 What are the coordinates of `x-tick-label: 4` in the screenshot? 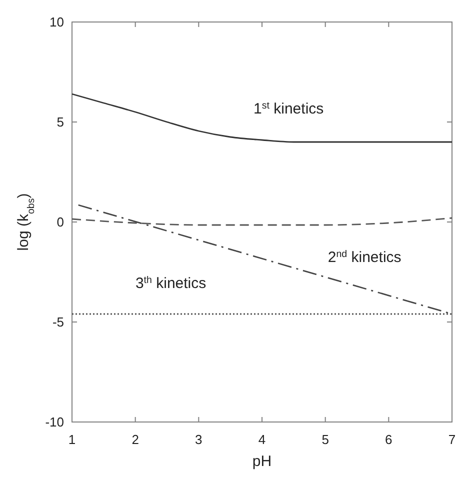 It's located at (262, 439).